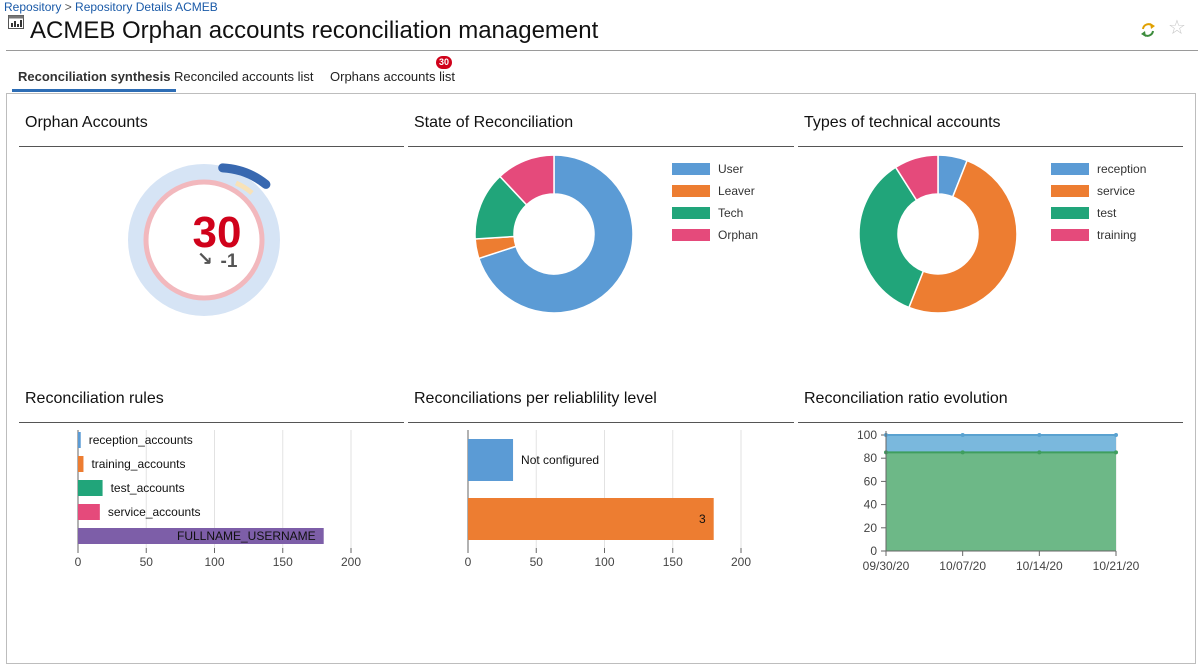 This screenshot has width=1202, height=666. Describe the element at coordinates (916, 178) in the screenshot. I see `slice-training` at that location.